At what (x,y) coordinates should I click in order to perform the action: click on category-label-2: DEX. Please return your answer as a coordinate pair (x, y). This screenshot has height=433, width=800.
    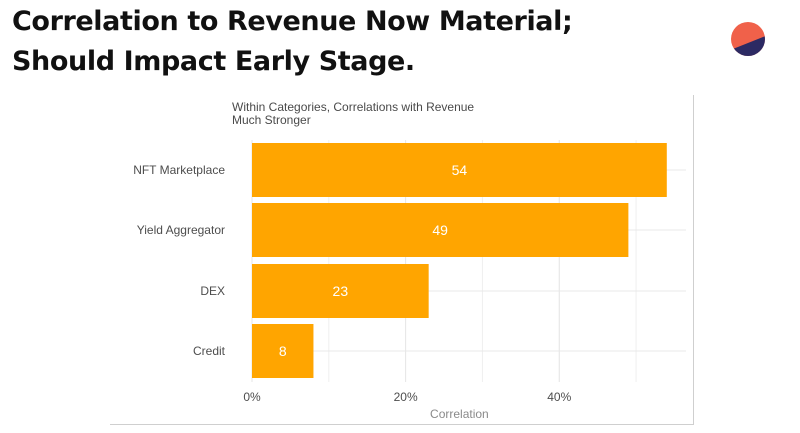
    Looking at the image, I should click on (212, 291).